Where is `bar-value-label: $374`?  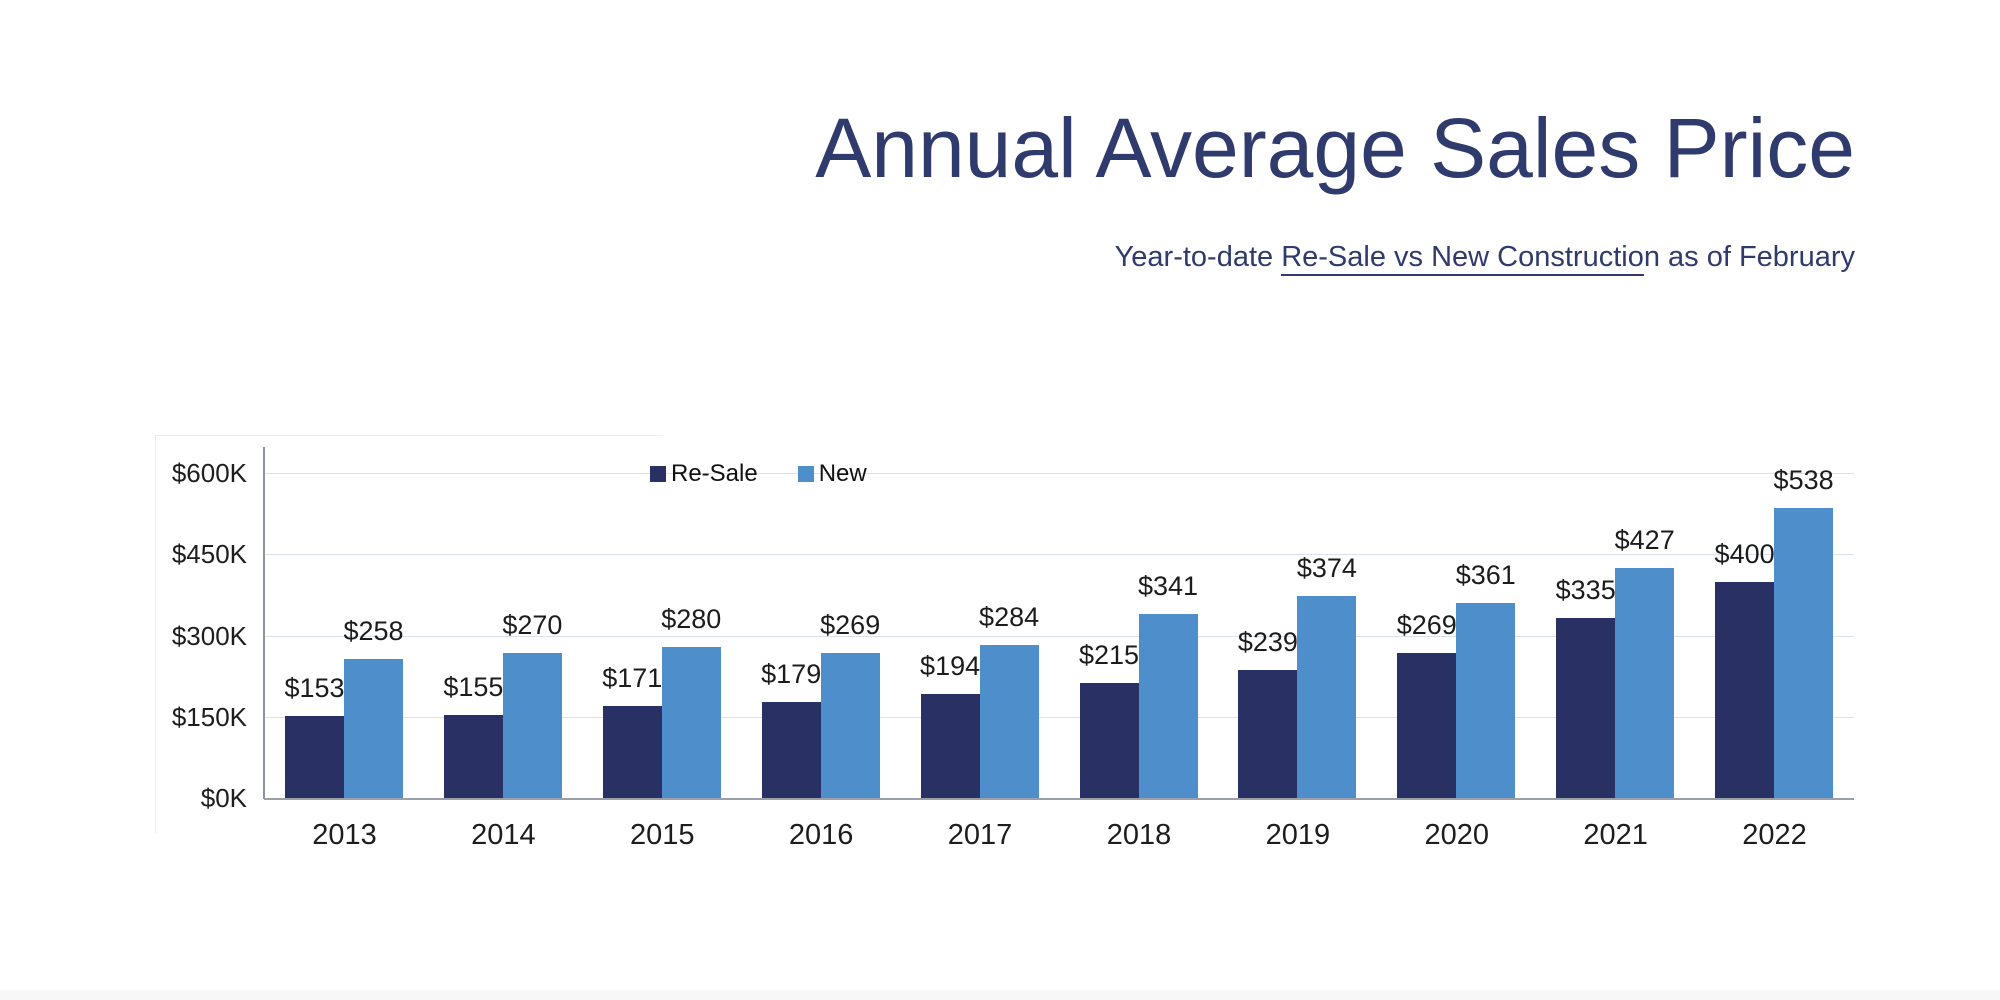 bar-value-label: $374 is located at coordinates (1326, 568).